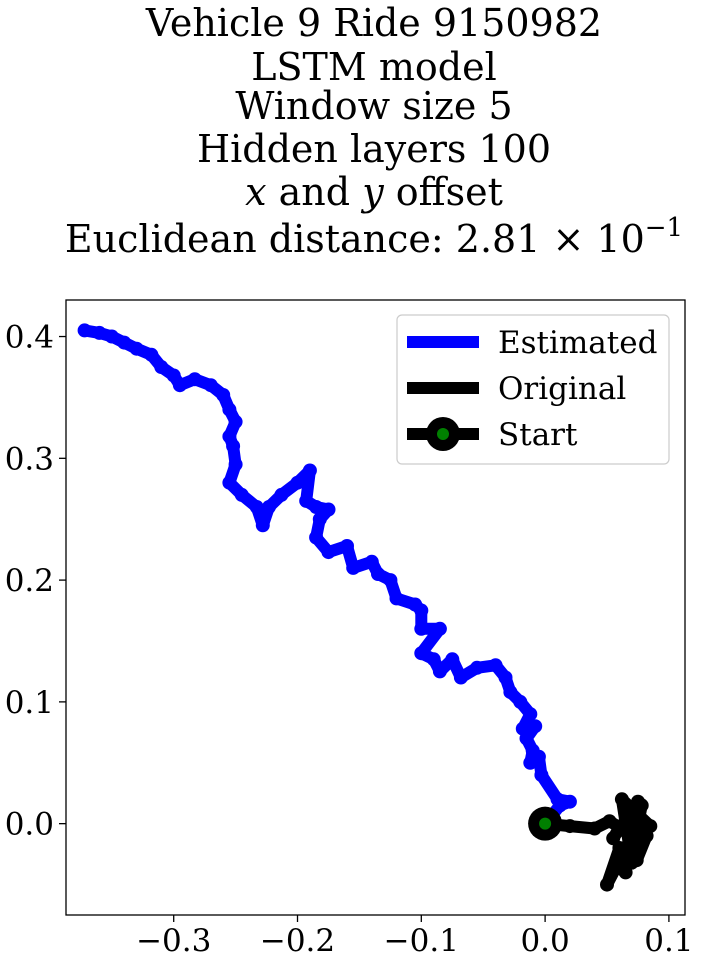  I want to click on legend-item-estimated: Estimated, so click(532, 343).